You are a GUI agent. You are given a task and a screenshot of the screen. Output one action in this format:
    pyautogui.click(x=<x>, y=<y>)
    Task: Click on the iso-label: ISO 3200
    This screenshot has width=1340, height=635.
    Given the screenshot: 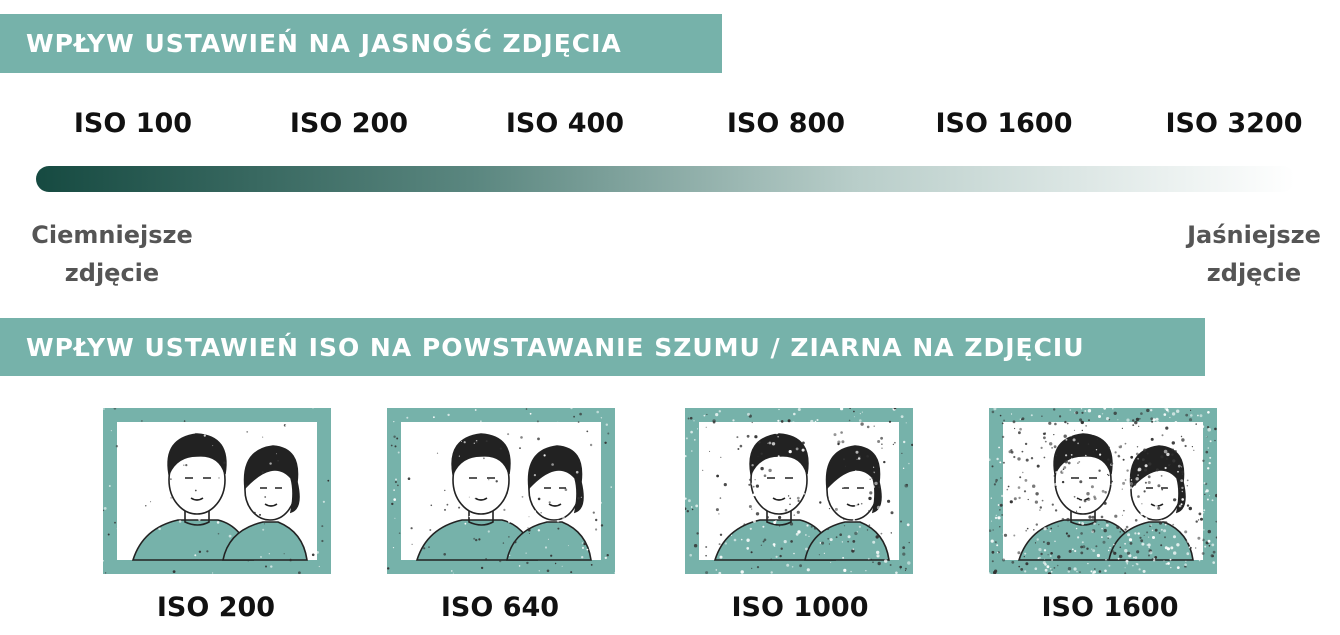 What is the action you would take?
    pyautogui.click(x=1234, y=123)
    